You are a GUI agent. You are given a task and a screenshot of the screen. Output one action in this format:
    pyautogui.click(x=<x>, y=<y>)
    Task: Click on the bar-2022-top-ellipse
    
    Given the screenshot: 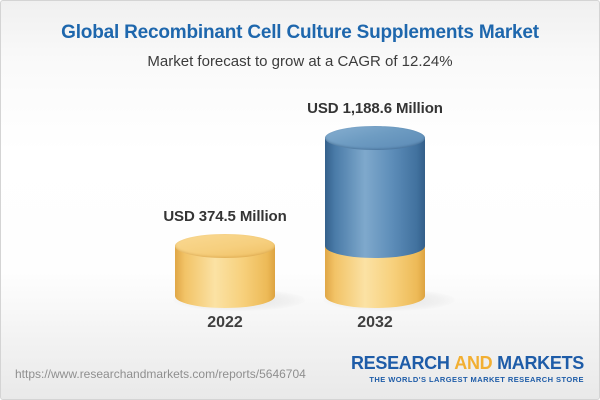 What is the action you would take?
    pyautogui.click(x=225, y=246)
    